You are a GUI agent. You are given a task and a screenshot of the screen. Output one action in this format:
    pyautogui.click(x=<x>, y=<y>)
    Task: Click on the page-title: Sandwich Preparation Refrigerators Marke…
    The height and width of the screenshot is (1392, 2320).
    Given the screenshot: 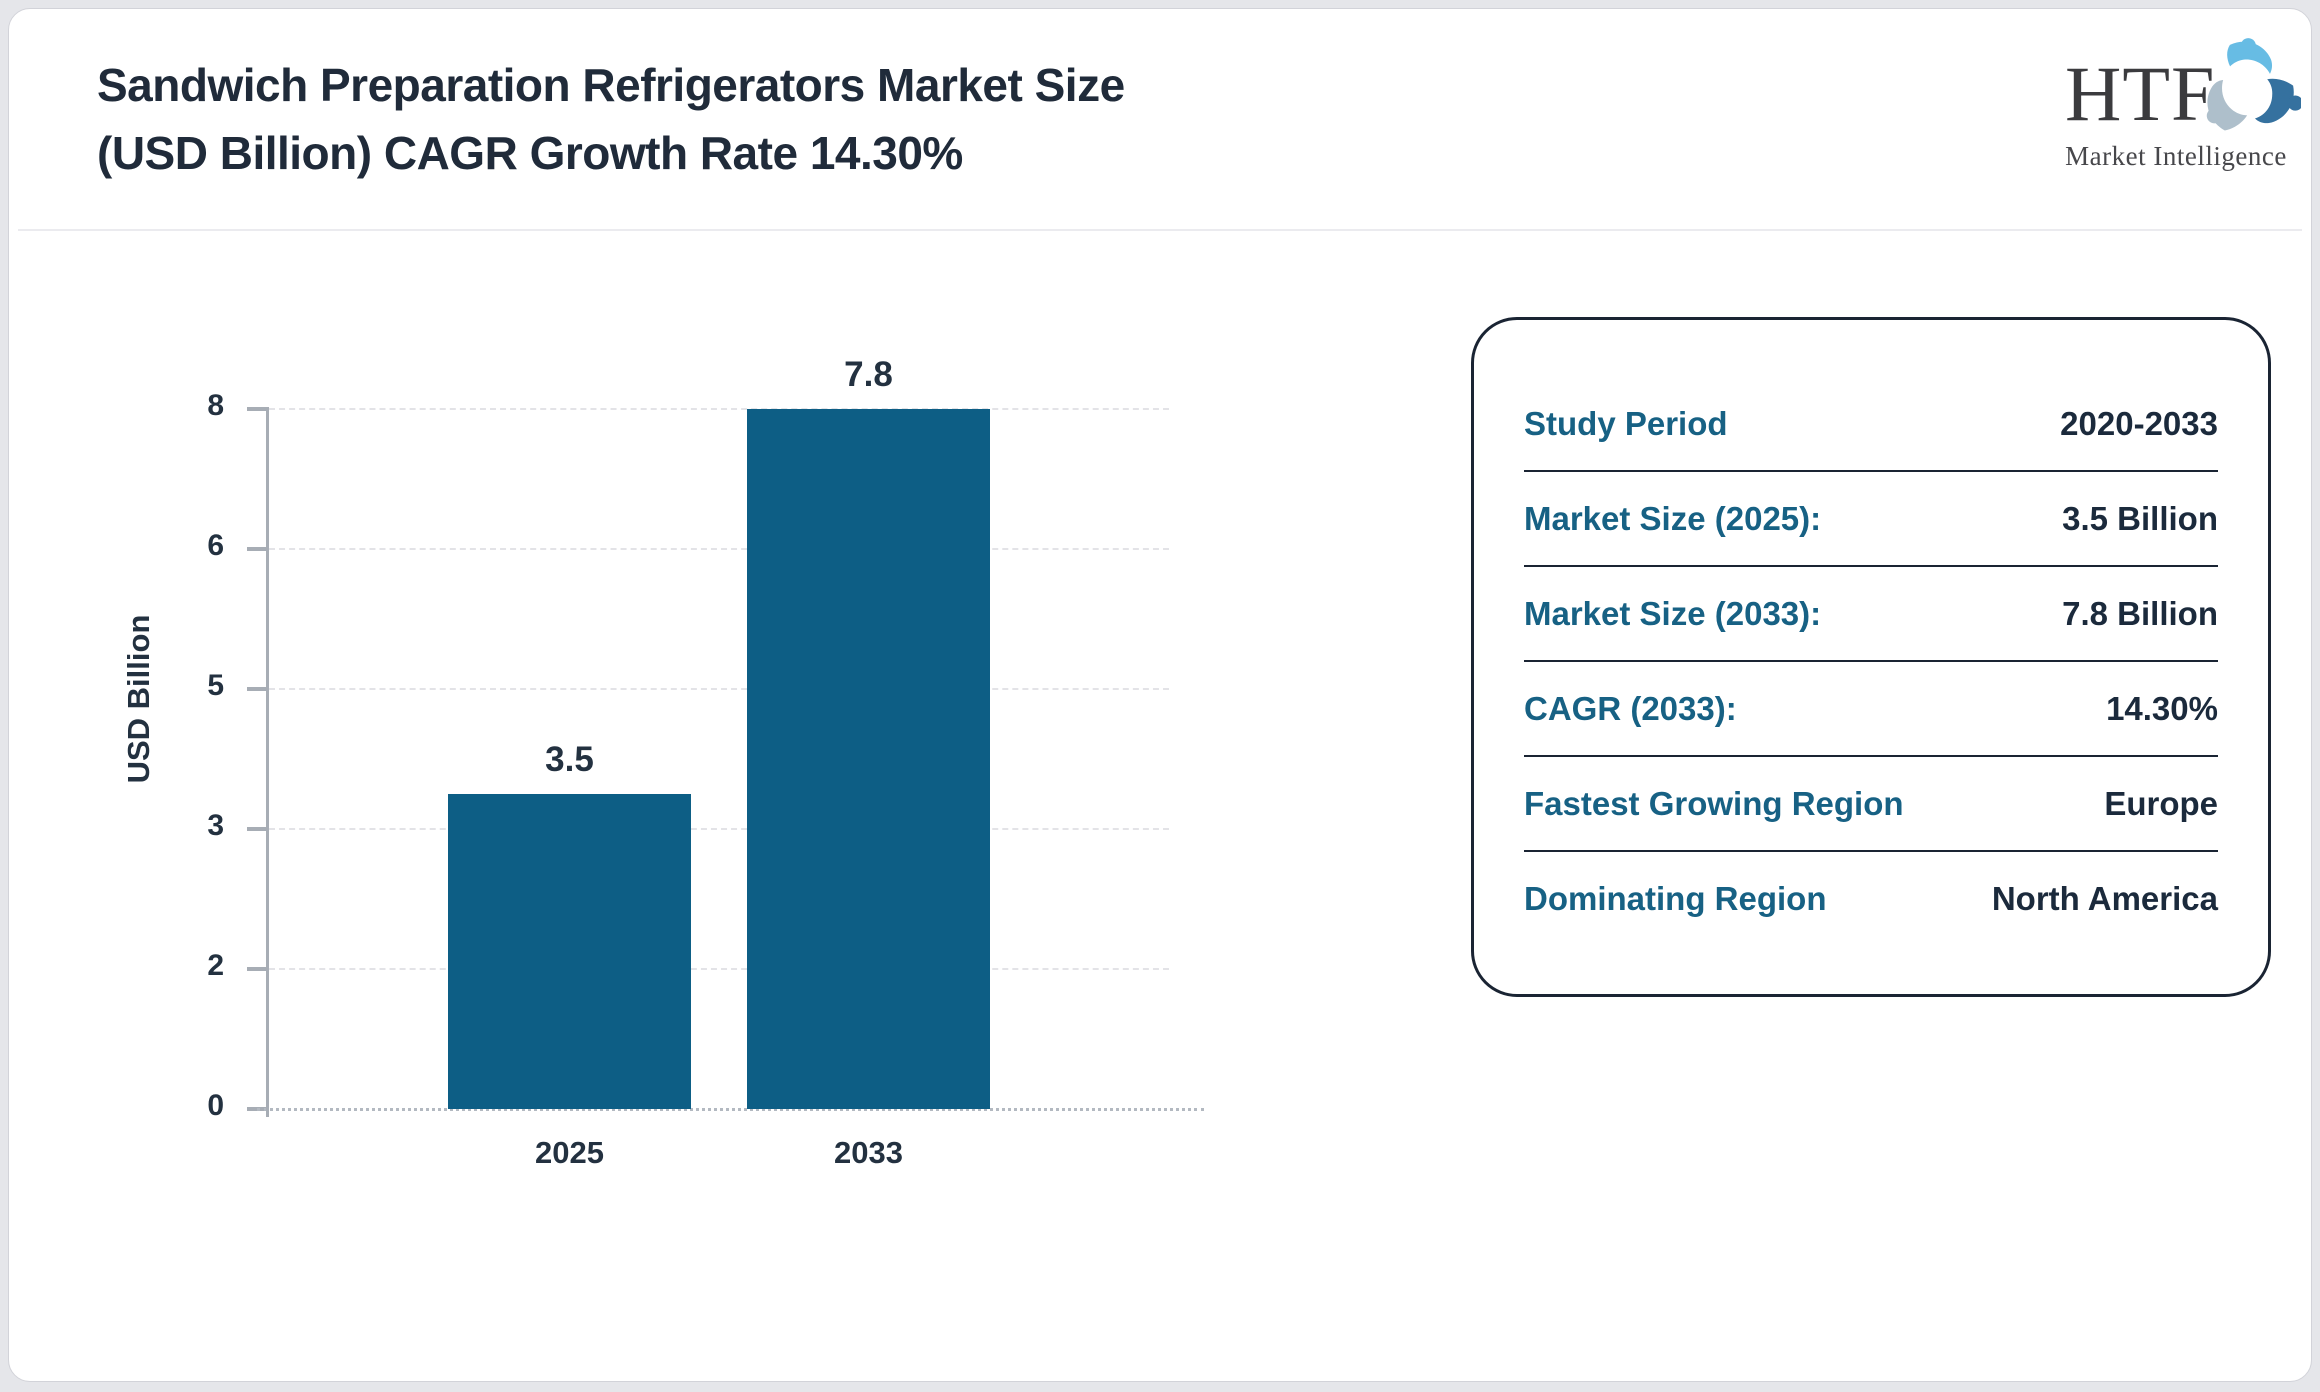 What is the action you would take?
    pyautogui.click(x=611, y=119)
    